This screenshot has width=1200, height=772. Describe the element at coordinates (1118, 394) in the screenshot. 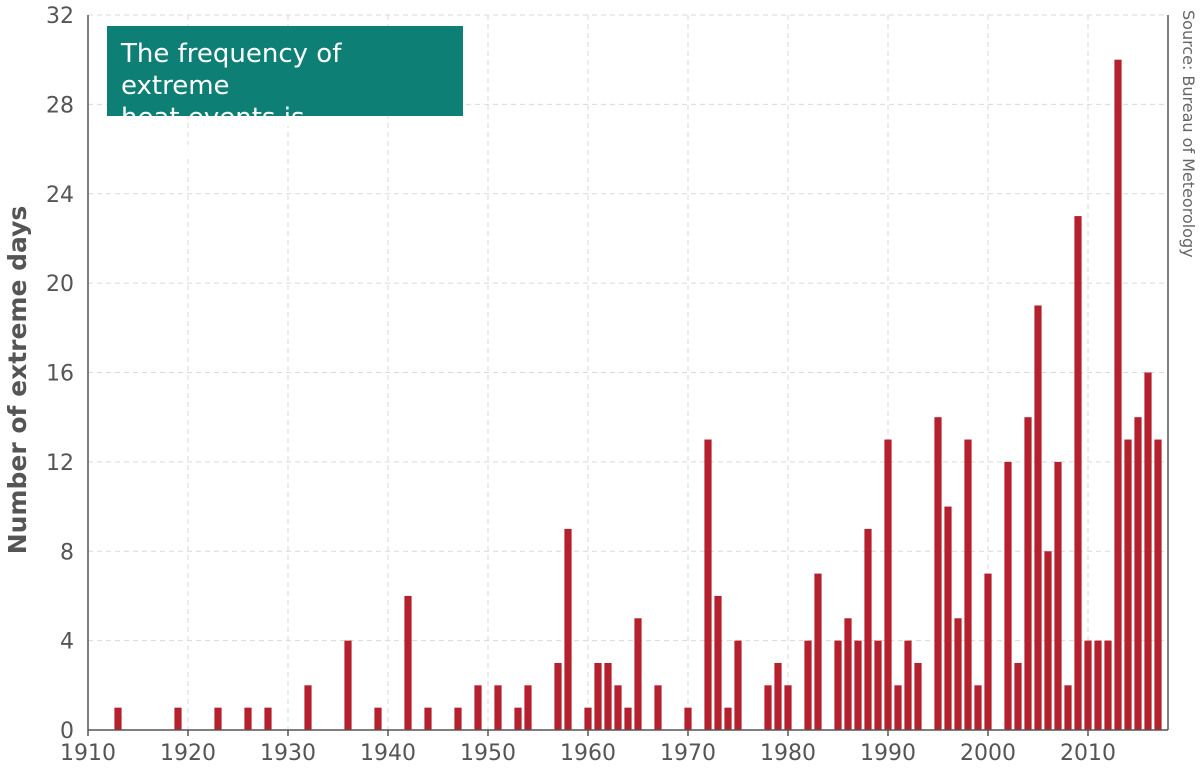

I see `bar-2013` at that location.